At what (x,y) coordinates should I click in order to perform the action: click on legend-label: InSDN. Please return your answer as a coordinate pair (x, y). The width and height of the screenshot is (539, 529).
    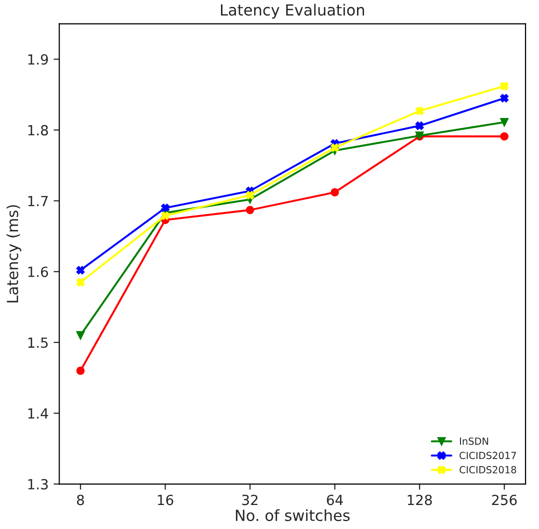
    Looking at the image, I should click on (474, 441).